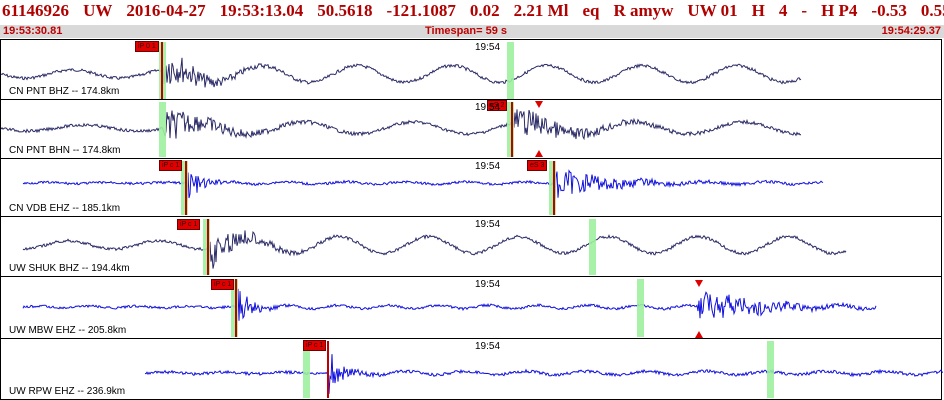  What do you see at coordinates (98, 10) in the screenshot?
I see `event-network: UW` at bounding box center [98, 10].